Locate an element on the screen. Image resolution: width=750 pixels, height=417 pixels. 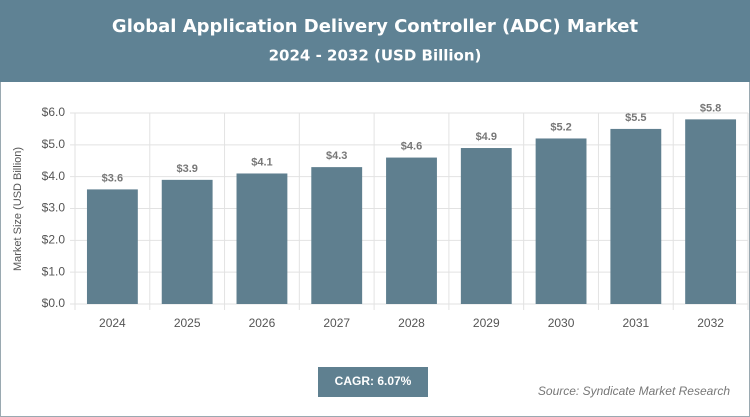
cagr-label: CAGR: 6.07% is located at coordinates (373, 381).